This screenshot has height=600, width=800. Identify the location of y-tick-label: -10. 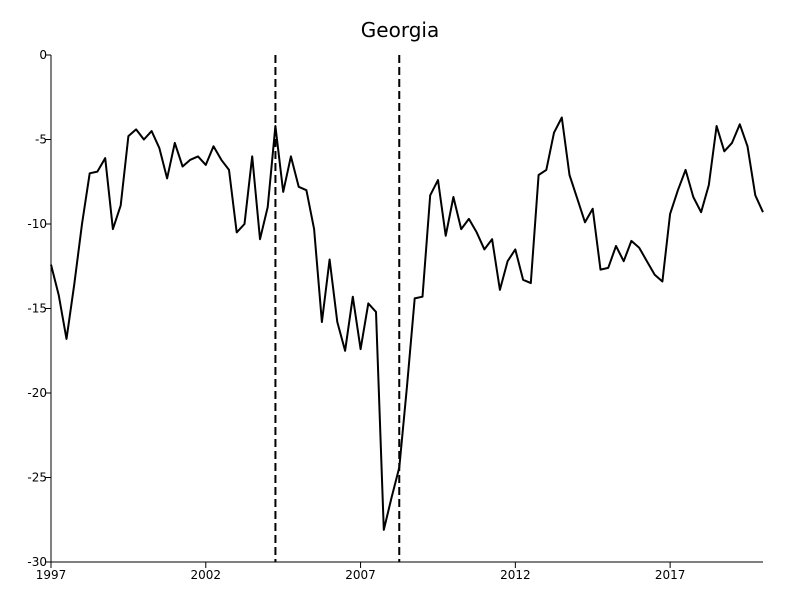
(37, 224).